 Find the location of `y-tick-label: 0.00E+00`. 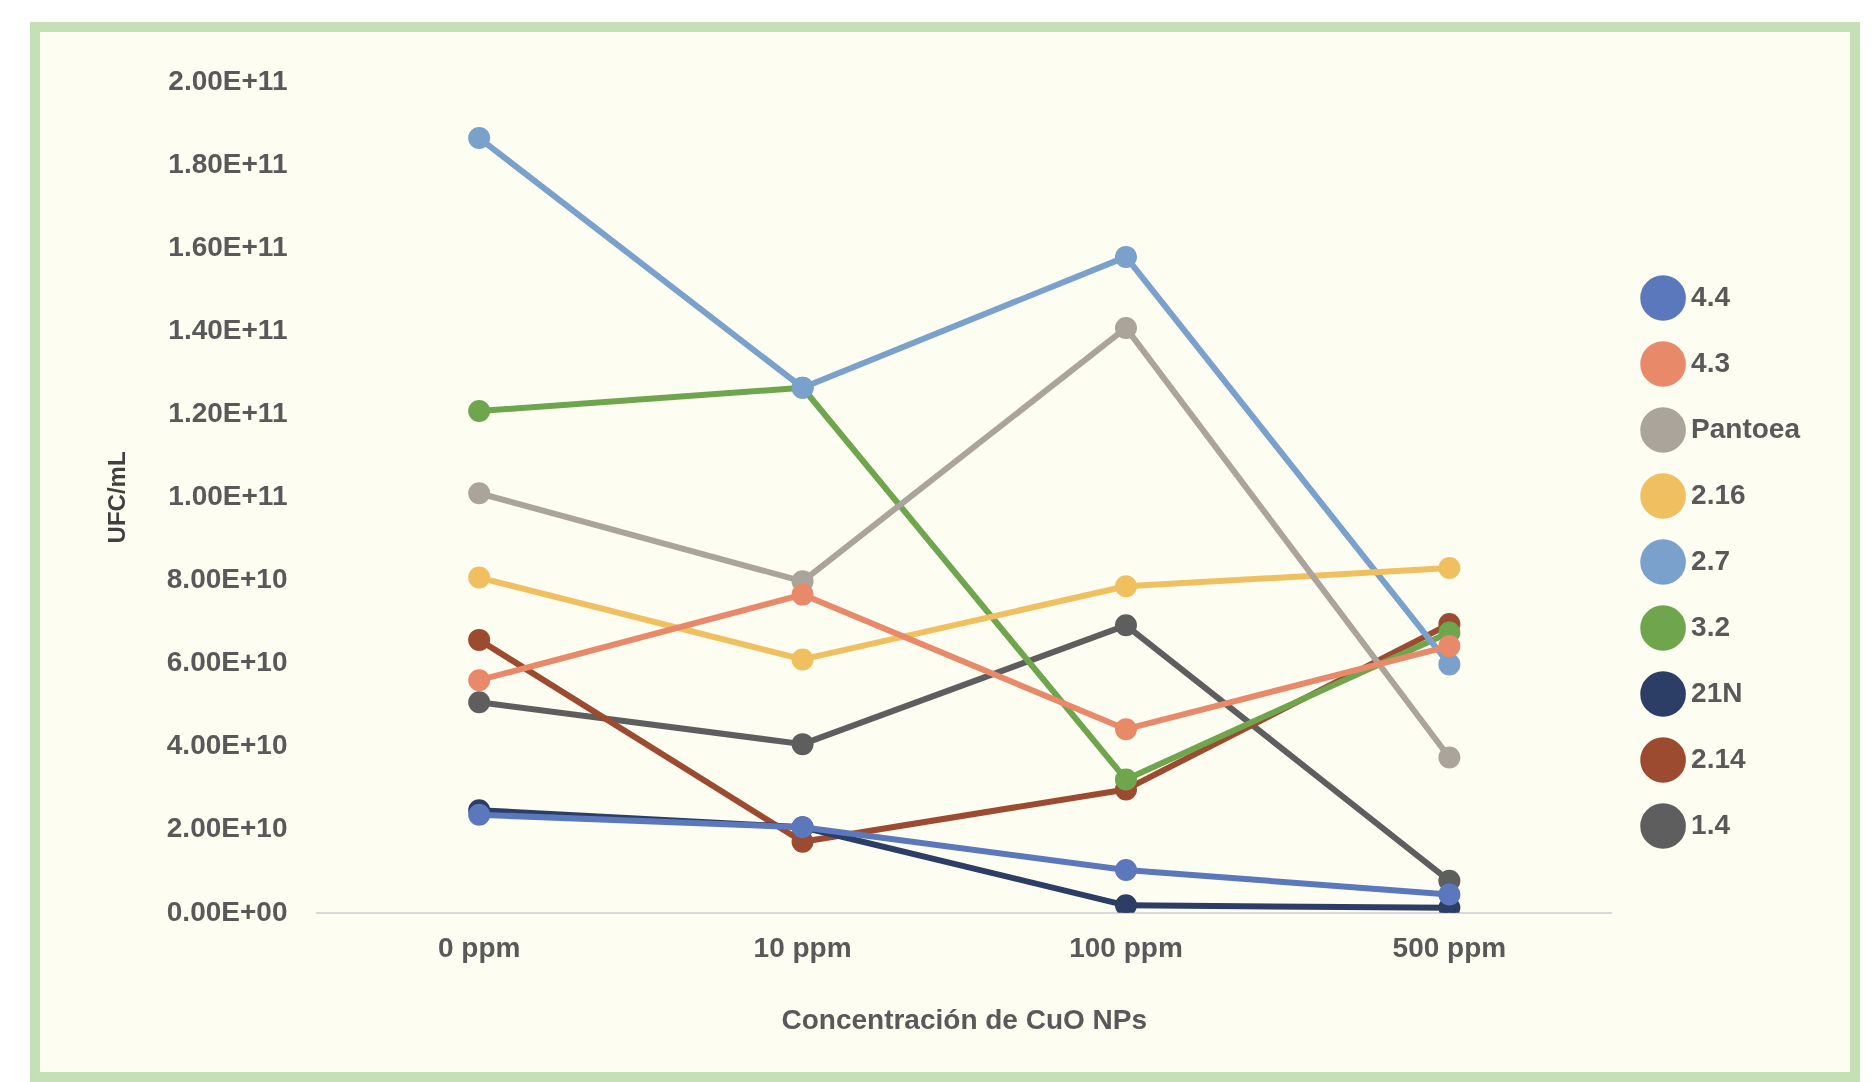

y-tick-label: 0.00E+00 is located at coordinates (227, 911).